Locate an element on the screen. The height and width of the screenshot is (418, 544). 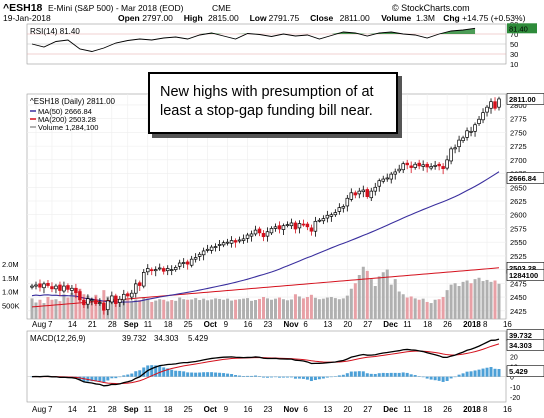
watermark-text: © StockCharts.com is located at coordinates (431, 8).